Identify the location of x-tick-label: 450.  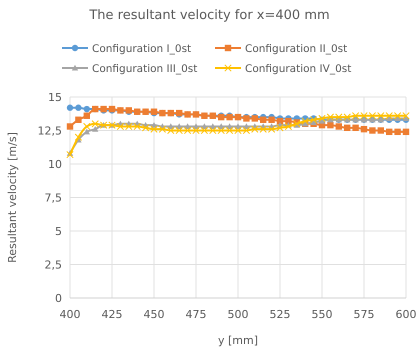
(154, 314).